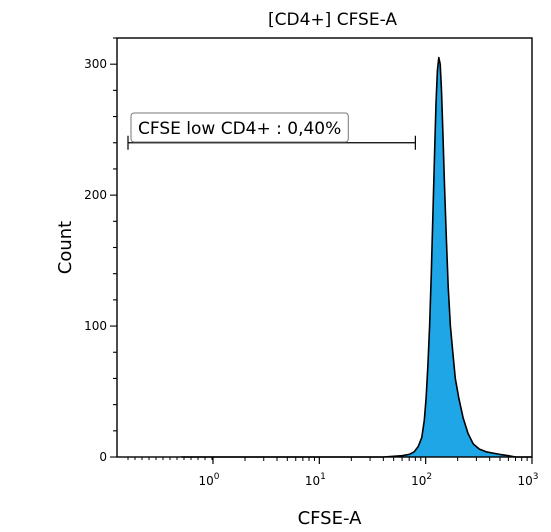 The height and width of the screenshot is (532, 551). What do you see at coordinates (332, 20) in the screenshot?
I see `chart-title: [CD4+] CFSE-A` at bounding box center [332, 20].